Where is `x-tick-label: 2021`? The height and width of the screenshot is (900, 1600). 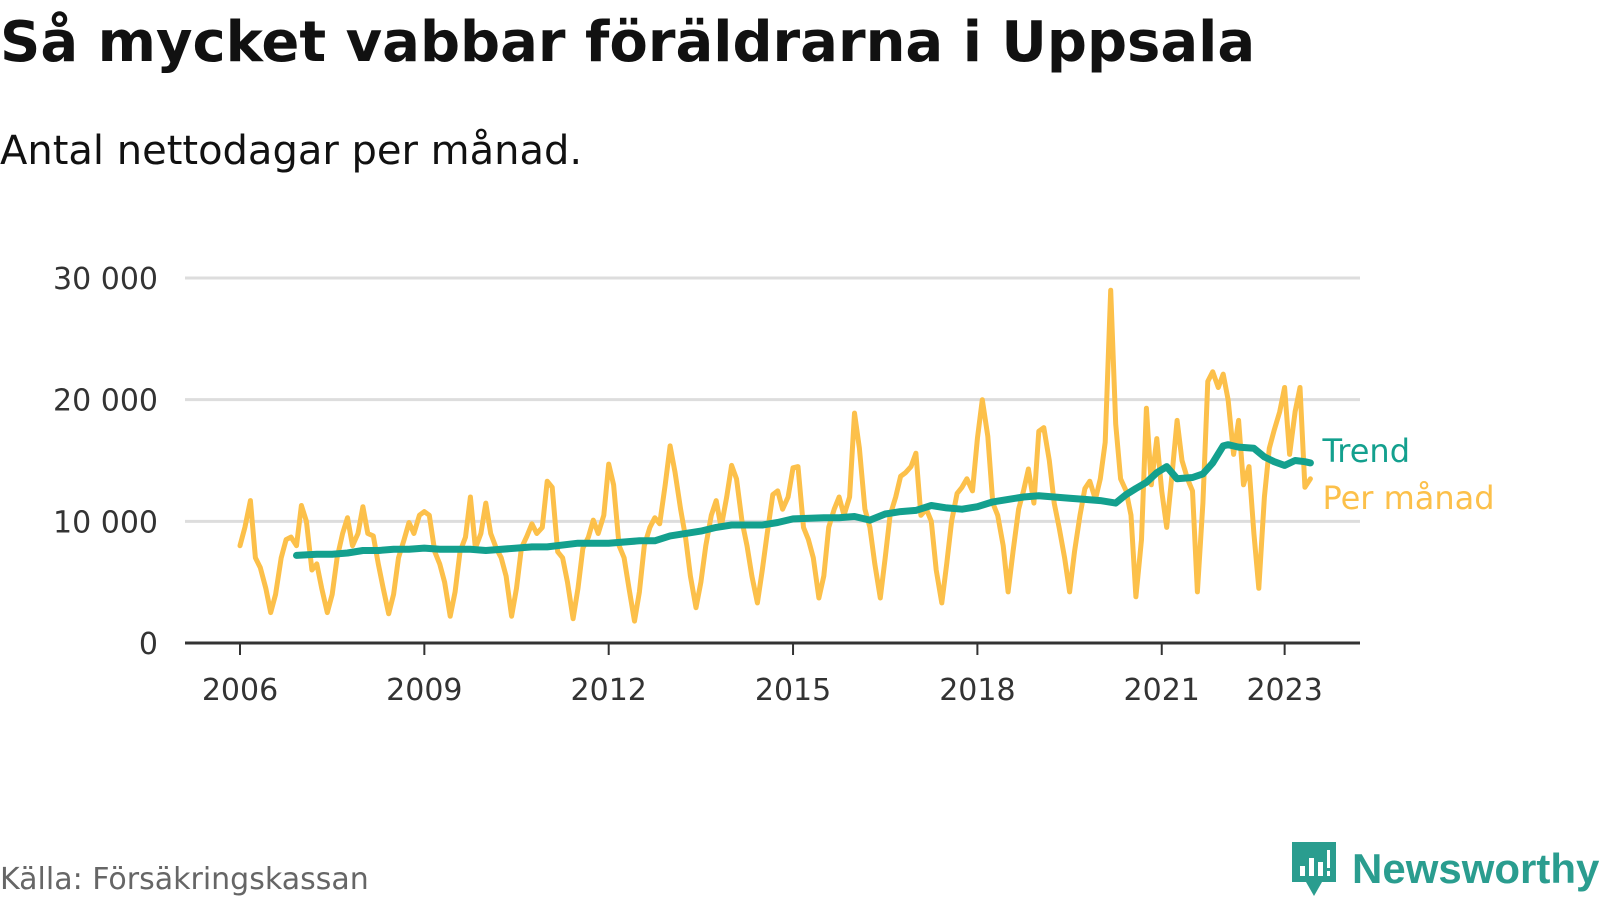
x-tick-label: 2021 is located at coordinates (1162, 690).